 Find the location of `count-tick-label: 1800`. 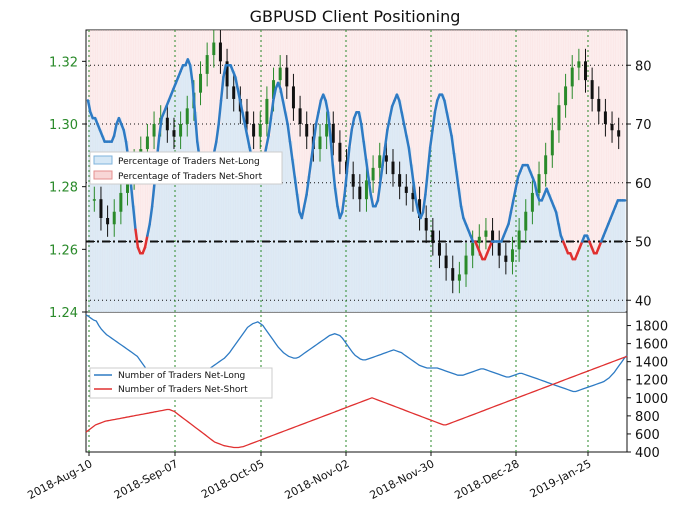

count-tick-label: 1800 is located at coordinates (651, 327).